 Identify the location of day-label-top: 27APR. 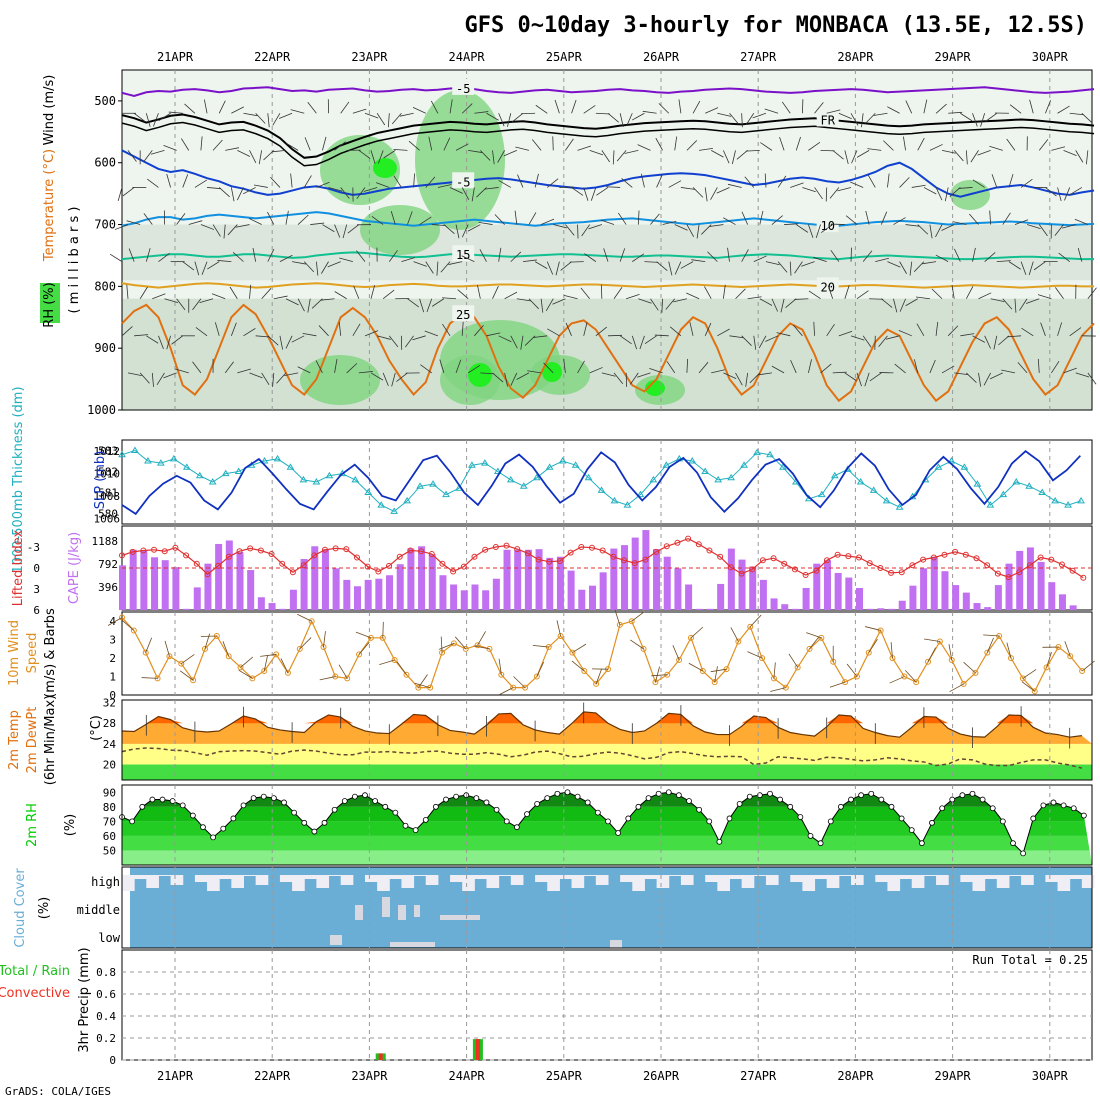
(758, 57).